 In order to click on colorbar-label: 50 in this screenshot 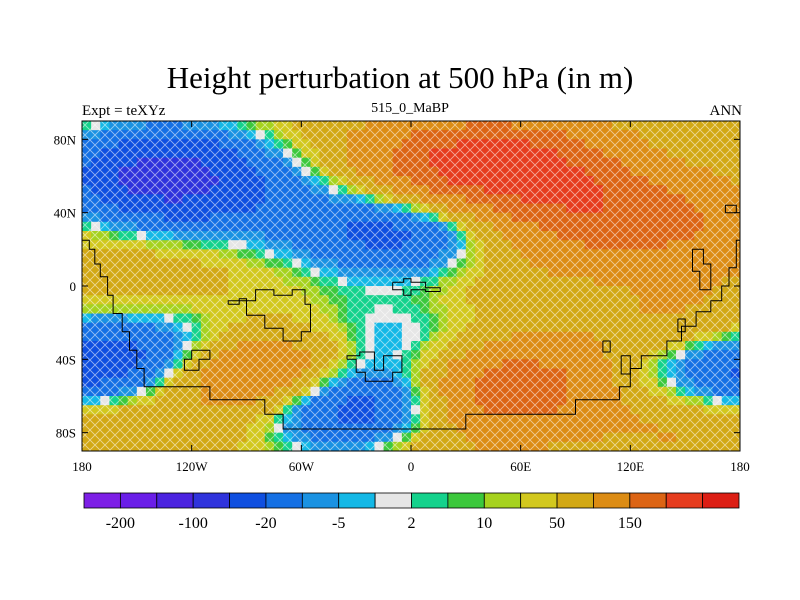, I will do `click(557, 523)`.